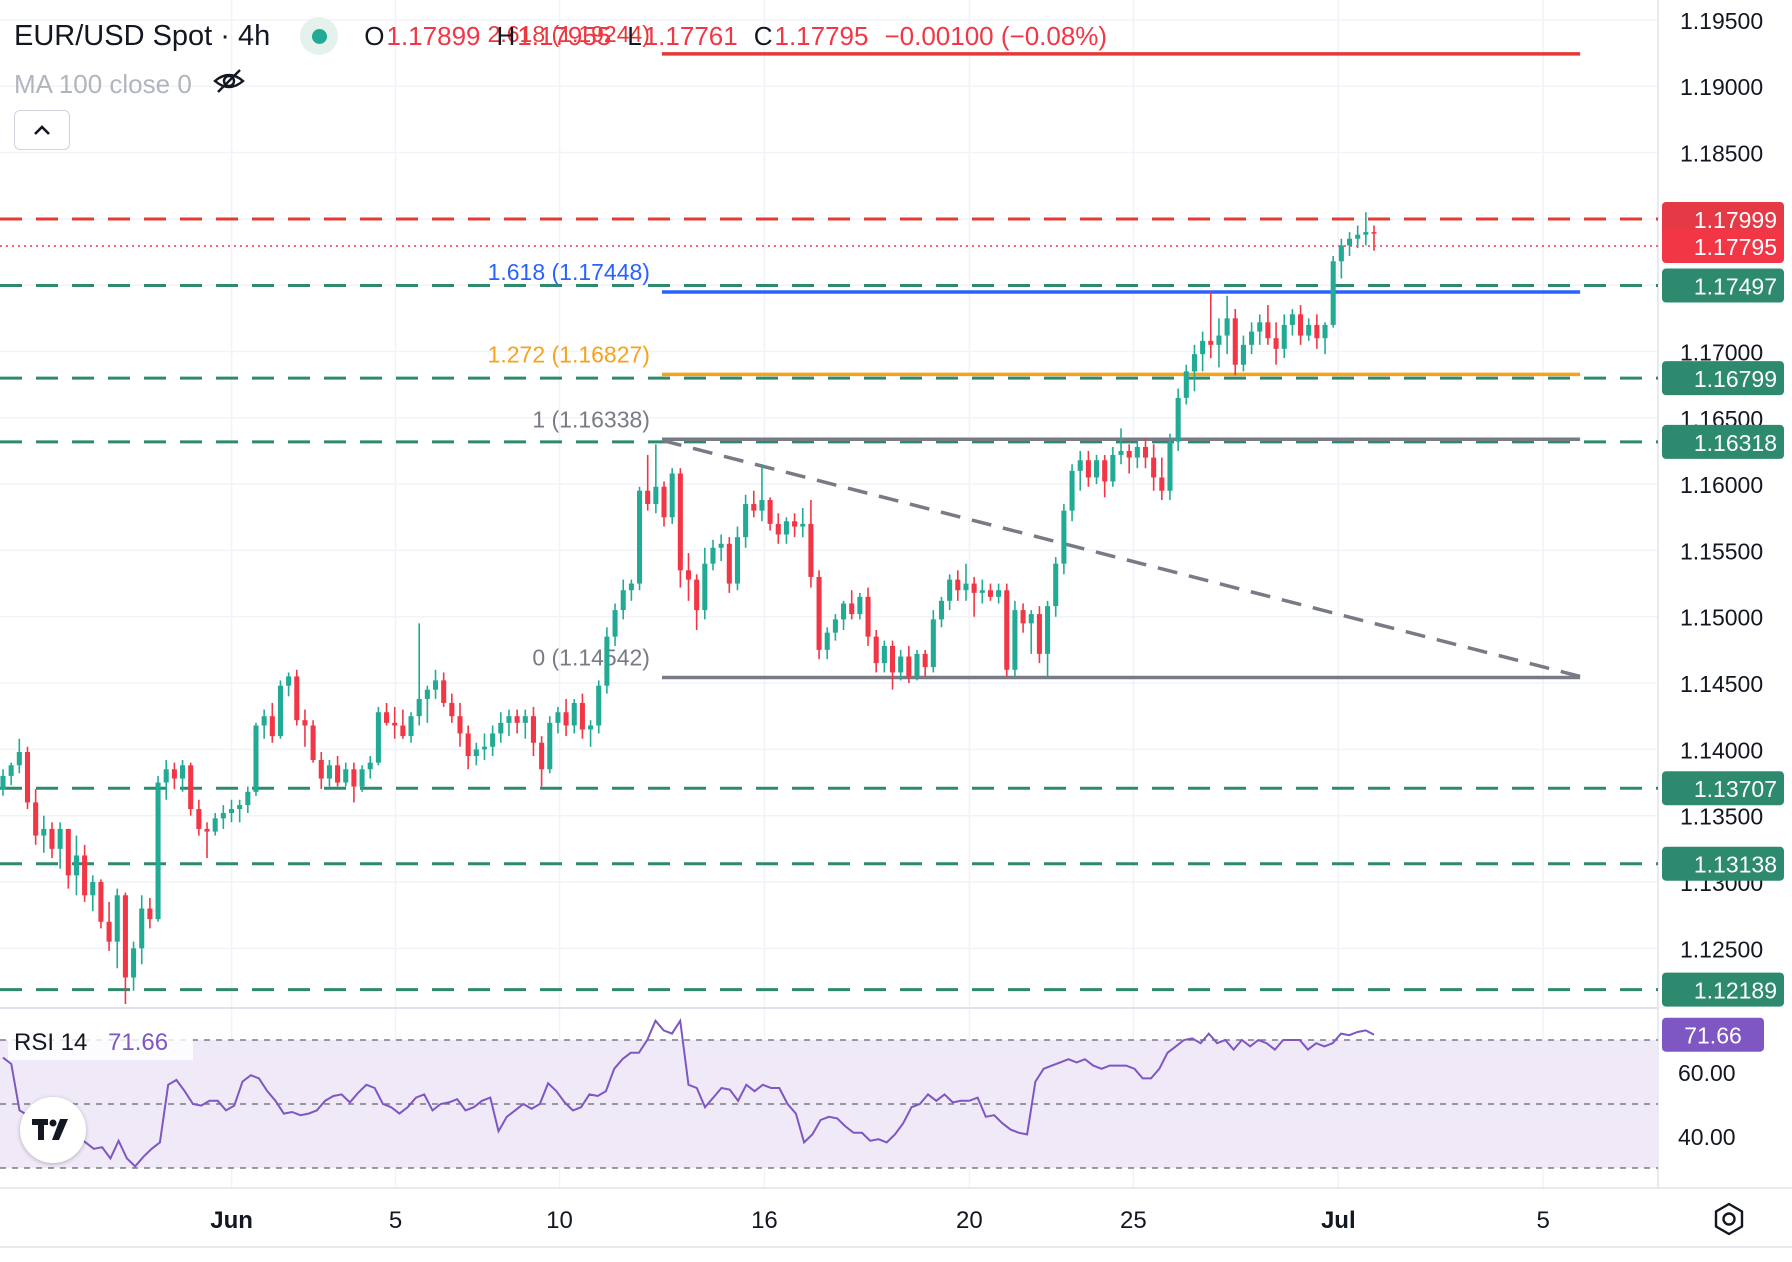 This screenshot has width=1792, height=1262. Describe the element at coordinates (1707, 1073) in the screenshot. I see `rsi-tick-label: 60.00` at that location.